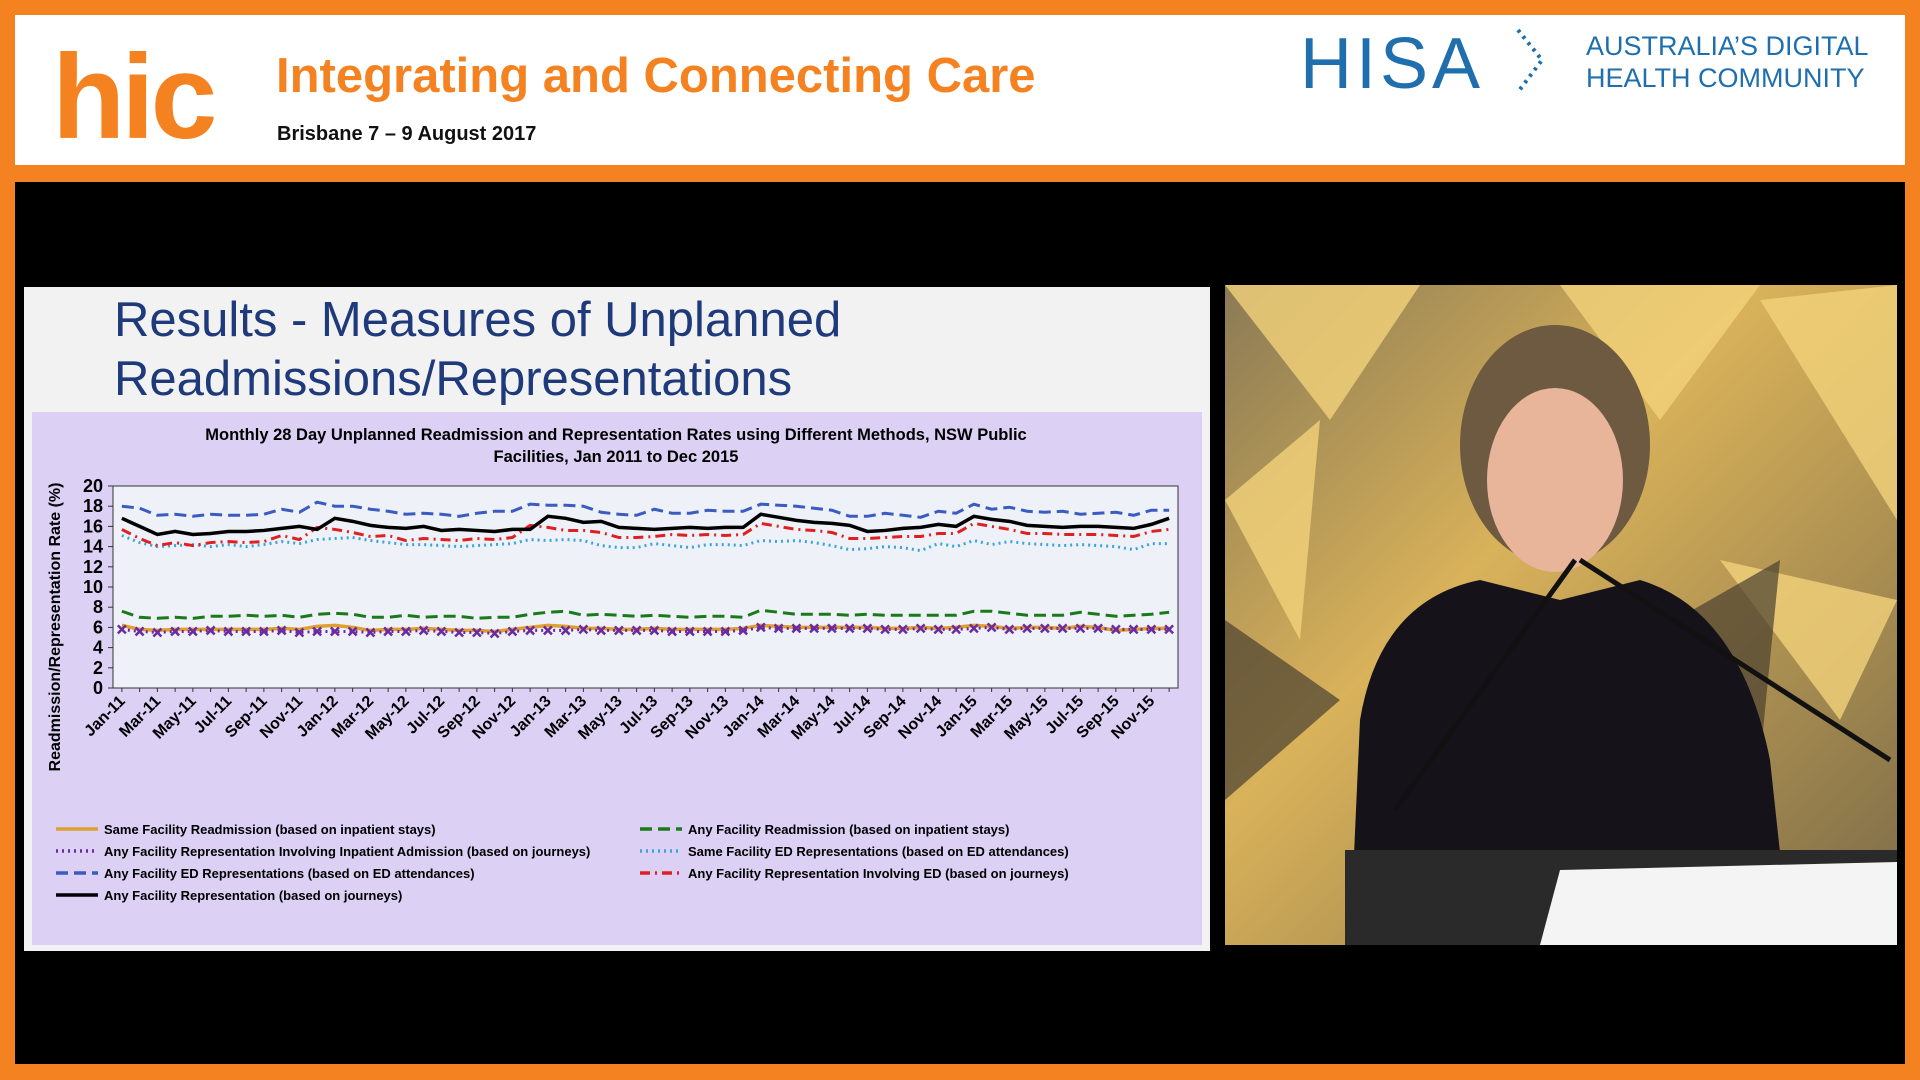 The image size is (1920, 1080). Describe the element at coordinates (98, 627) in the screenshot. I see `y-tick-label: 6` at that location.